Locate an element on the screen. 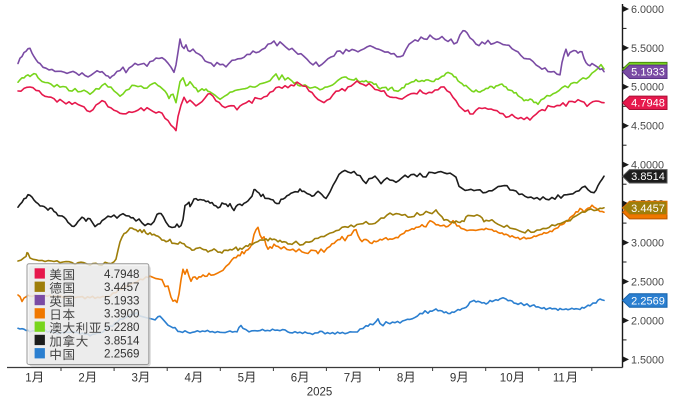 The height and width of the screenshot is (407, 691). svg-text: 10 is located at coordinates (506, 379).